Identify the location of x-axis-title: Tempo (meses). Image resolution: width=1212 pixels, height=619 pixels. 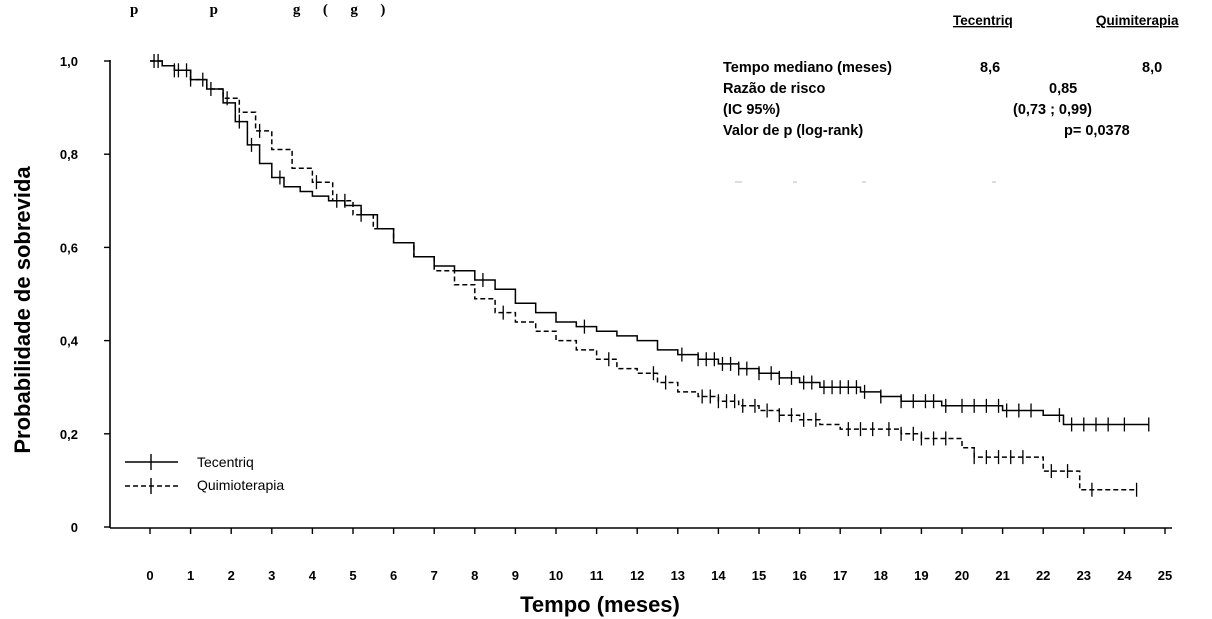
(600, 604).